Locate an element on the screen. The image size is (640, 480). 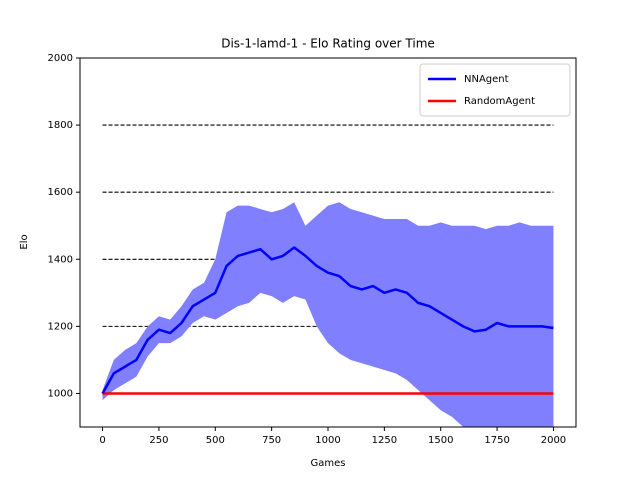
chart-title: Dis-1-lamd-1 - Elo Rating over Time is located at coordinates (328, 44).